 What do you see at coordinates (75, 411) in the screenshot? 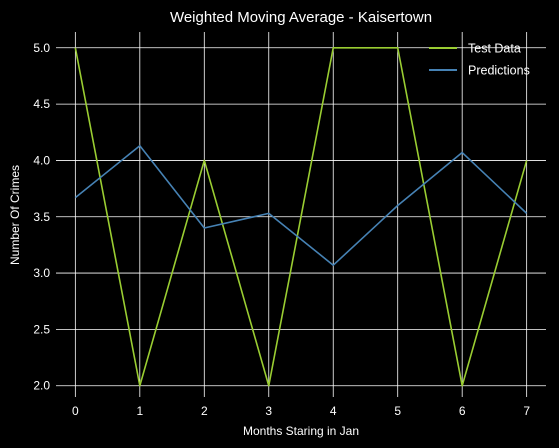
I see `x-tick-label: 0` at bounding box center [75, 411].